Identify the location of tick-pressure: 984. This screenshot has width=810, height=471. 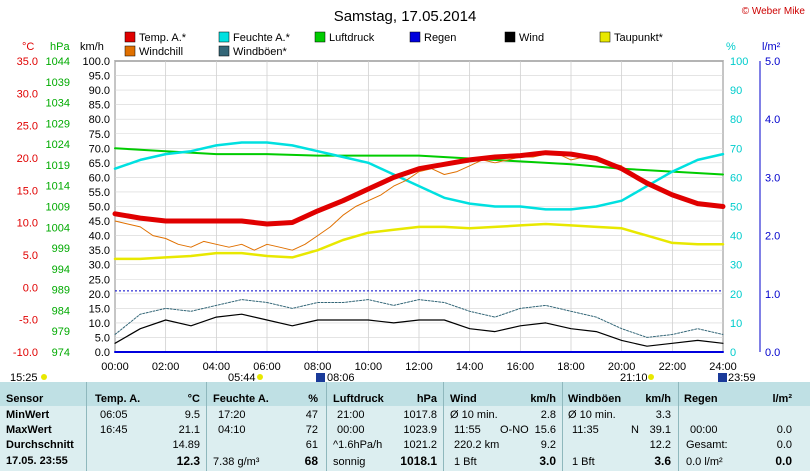
(61, 311).